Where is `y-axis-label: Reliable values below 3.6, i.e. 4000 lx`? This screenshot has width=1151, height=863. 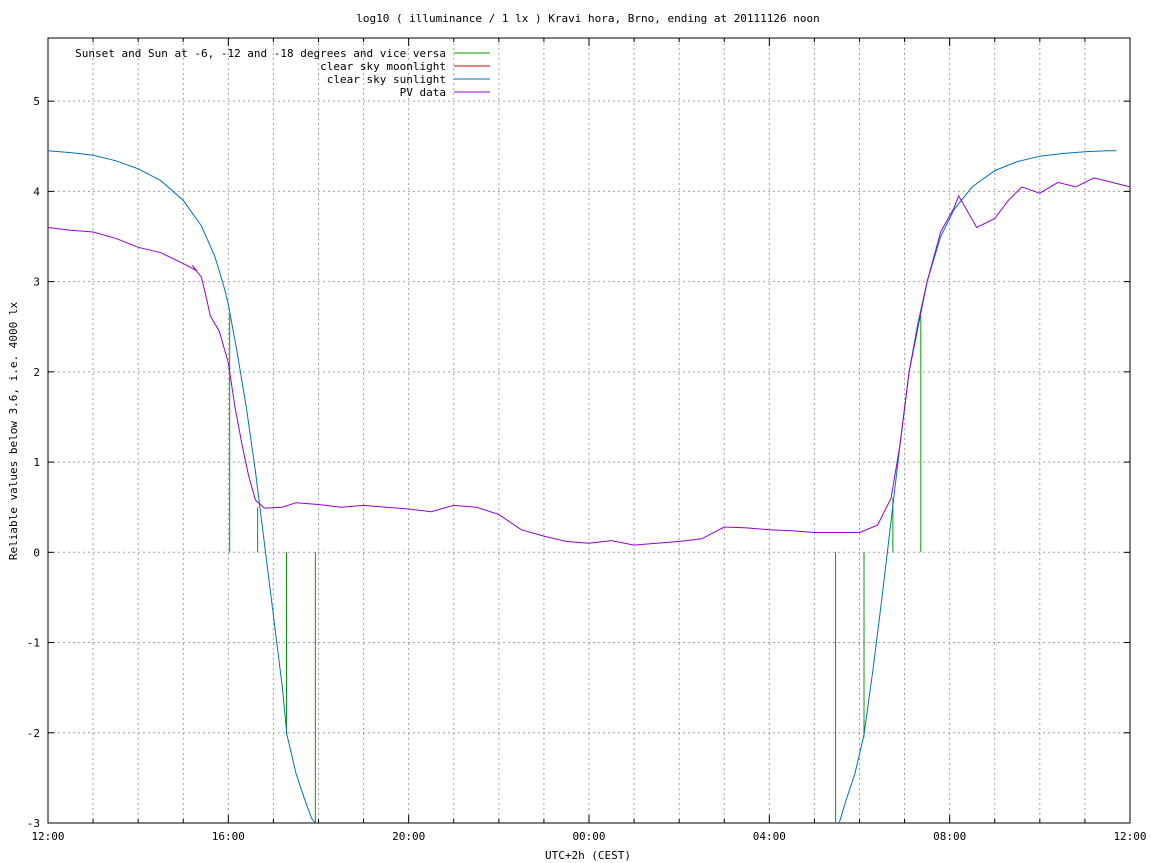 y-axis-label: Reliable values below 3.6, i.e. 4000 lx is located at coordinates (13, 430).